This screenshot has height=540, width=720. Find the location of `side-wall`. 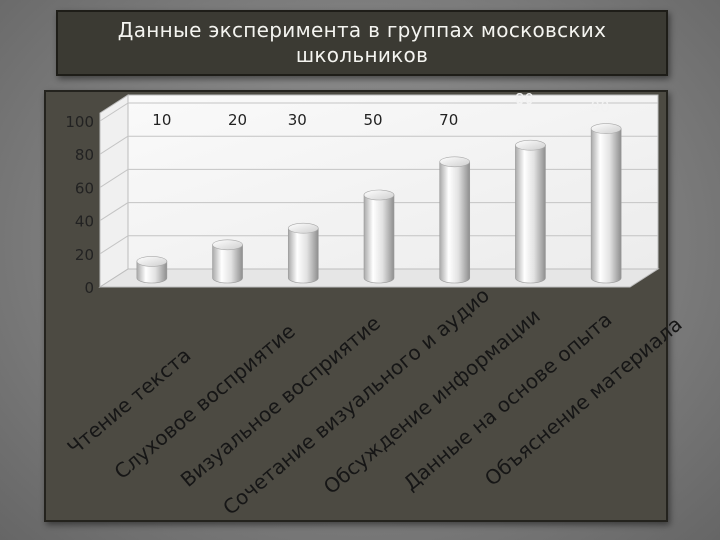

side-wall is located at coordinates (114, 191).